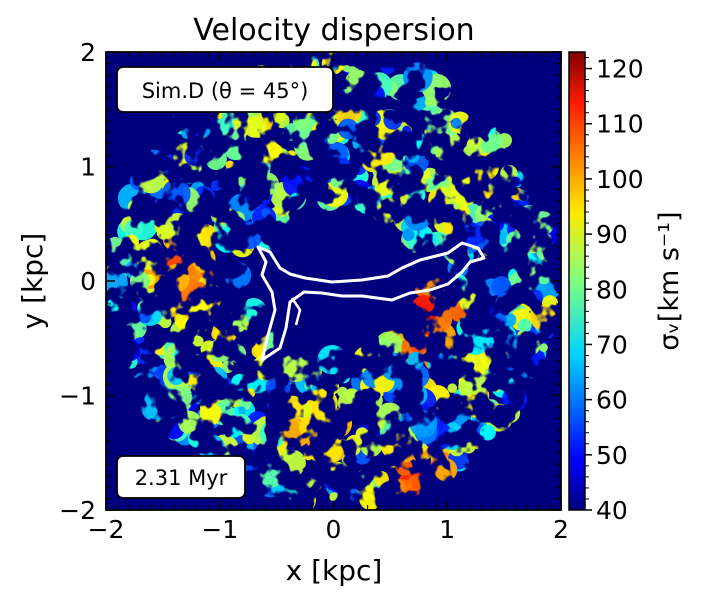  Describe the element at coordinates (620, 179) in the screenshot. I see `colorbar-tick-label: 100` at that location.